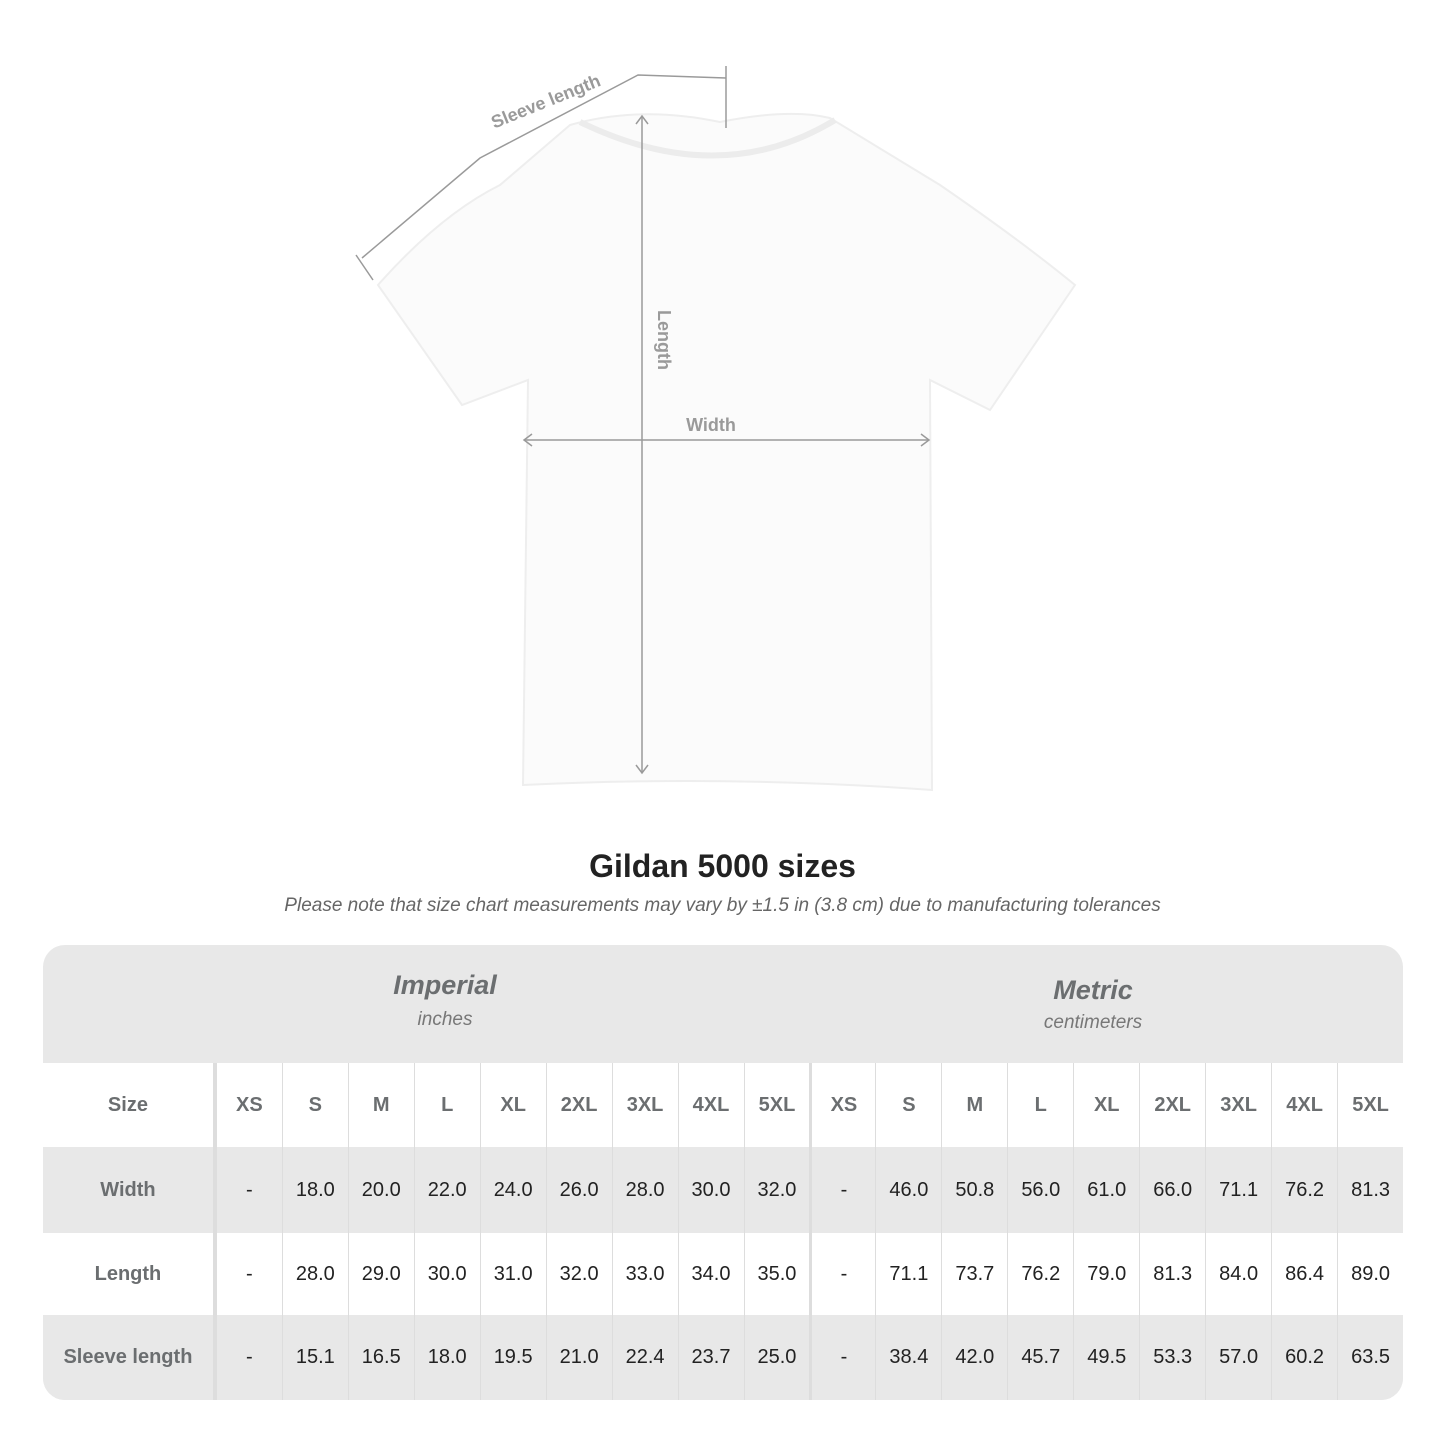 This screenshot has height=1445, width=1445. I want to click on size-metric: XL, so click(1106, 1105).